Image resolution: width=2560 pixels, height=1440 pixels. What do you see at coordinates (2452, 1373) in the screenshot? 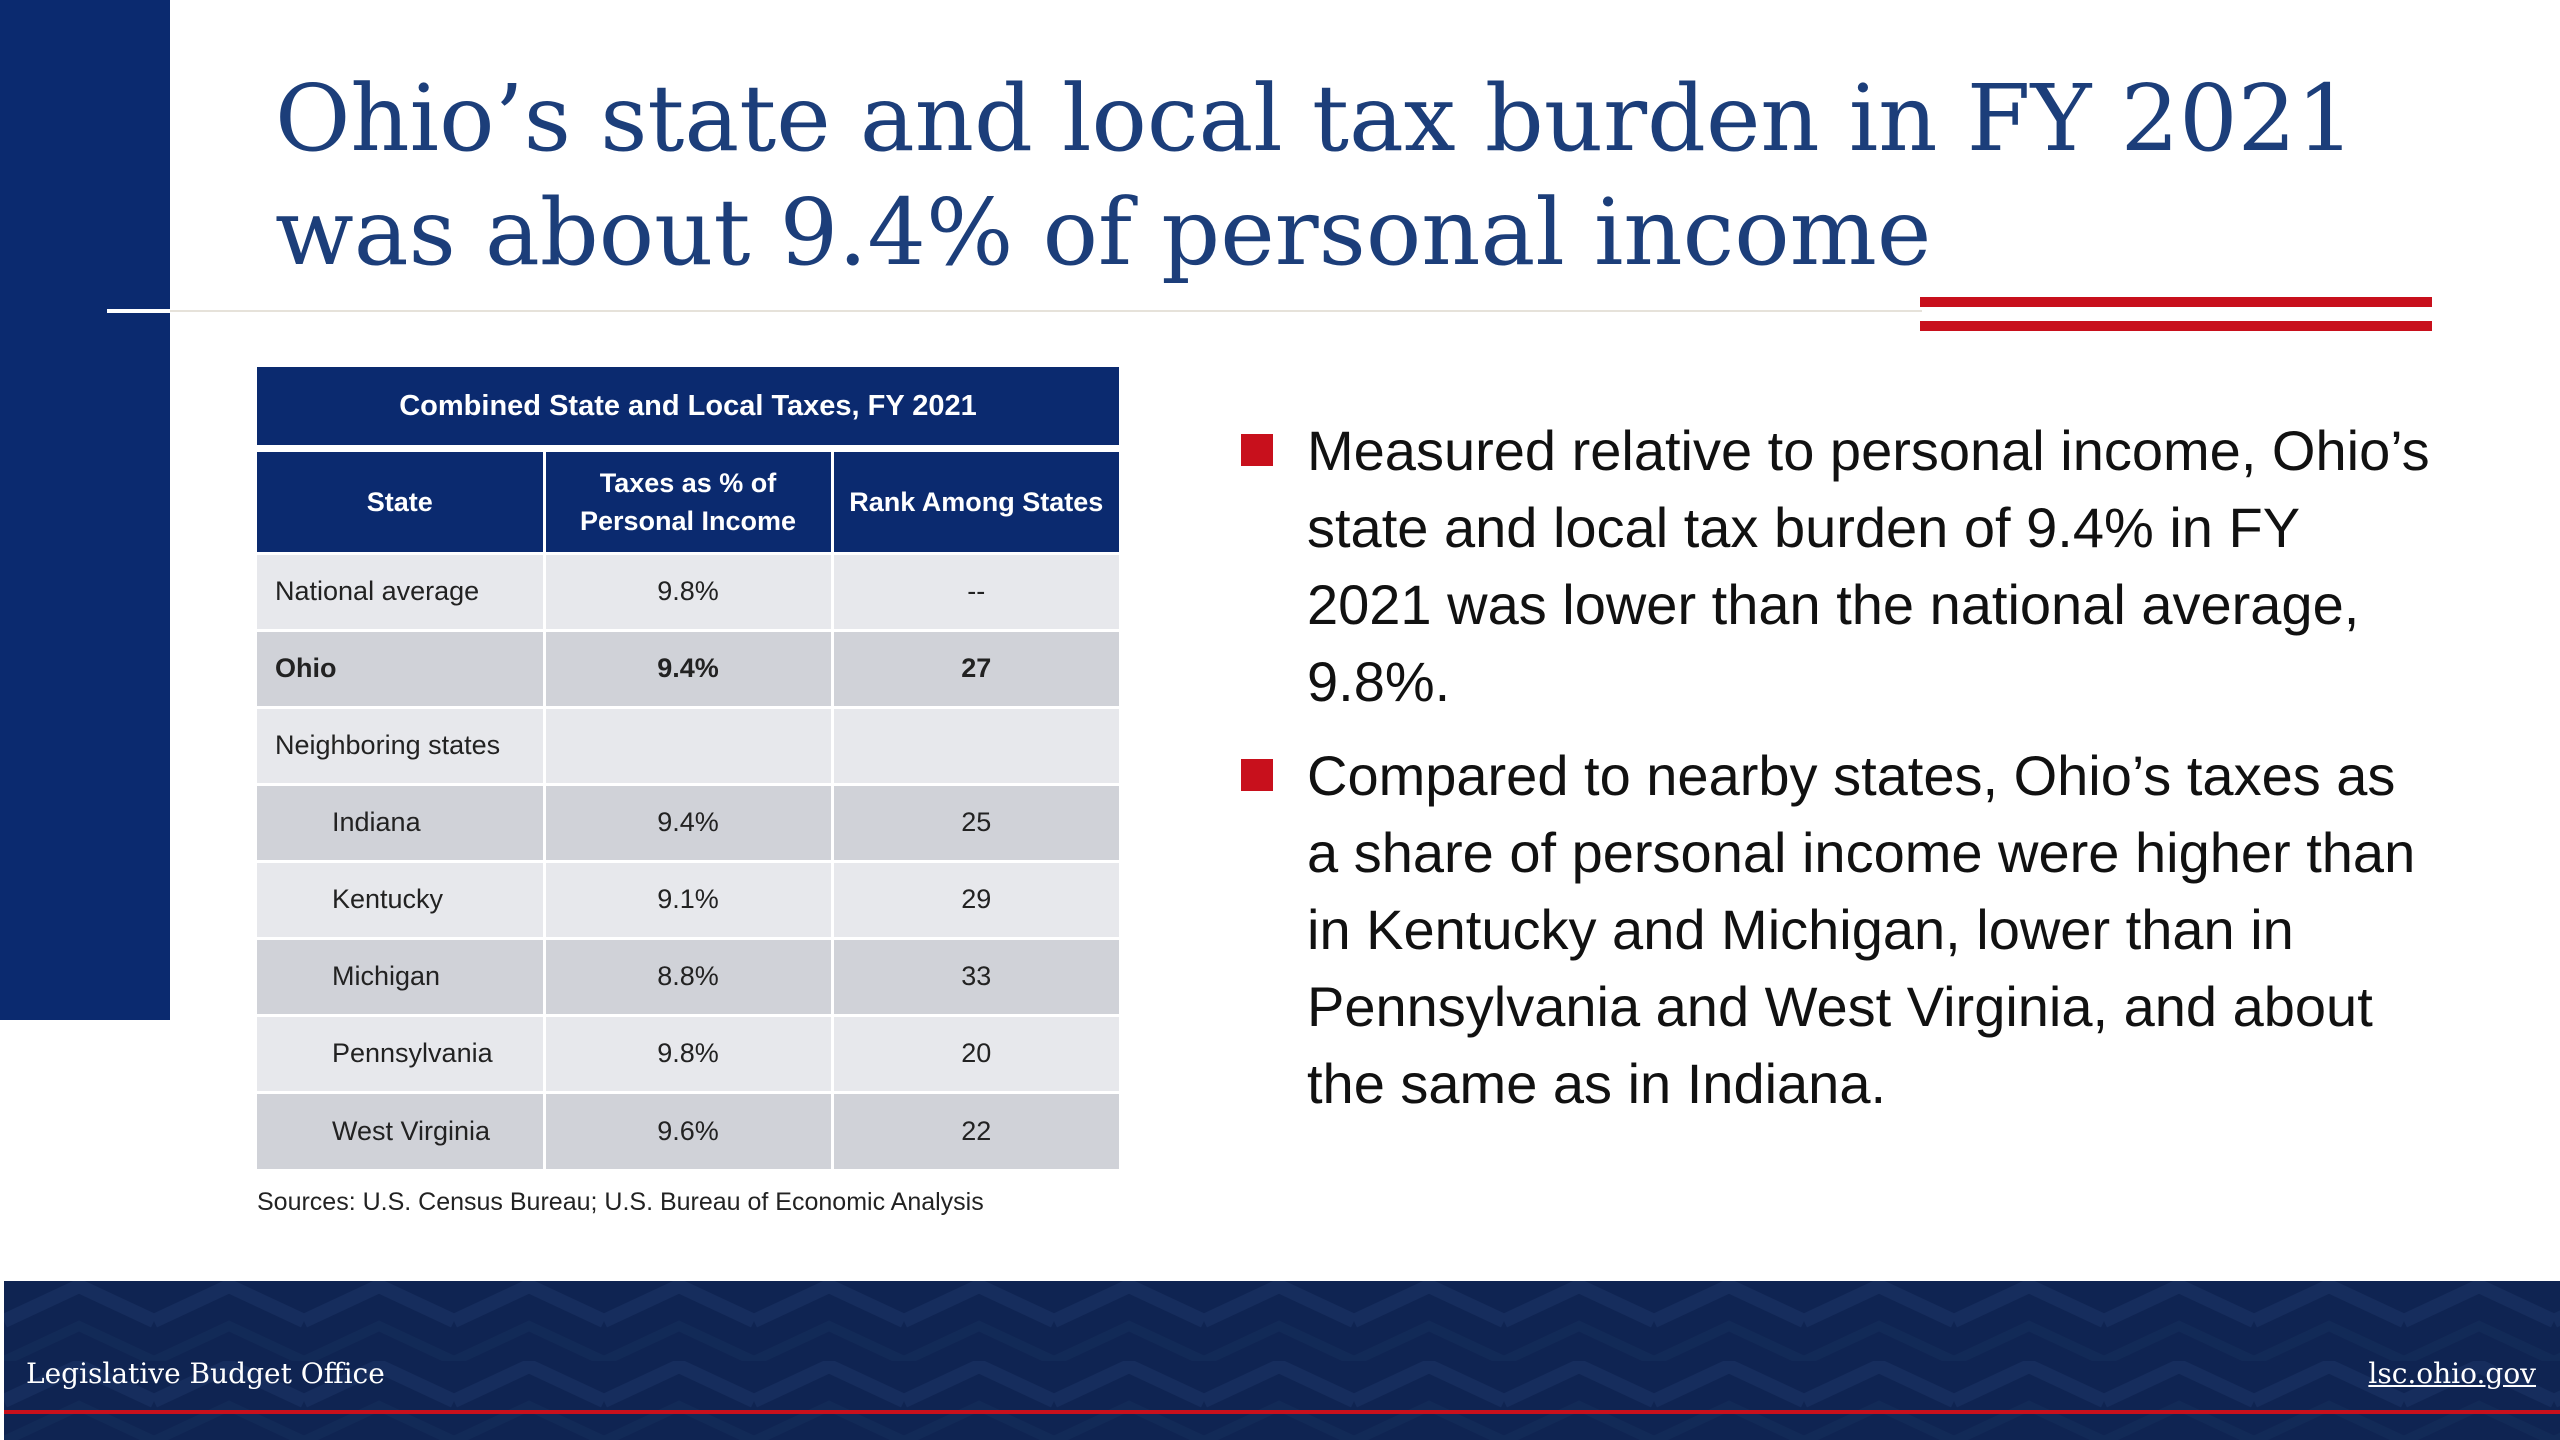
I see `footer-website-link: lsc.ohio.gov` at bounding box center [2452, 1373].